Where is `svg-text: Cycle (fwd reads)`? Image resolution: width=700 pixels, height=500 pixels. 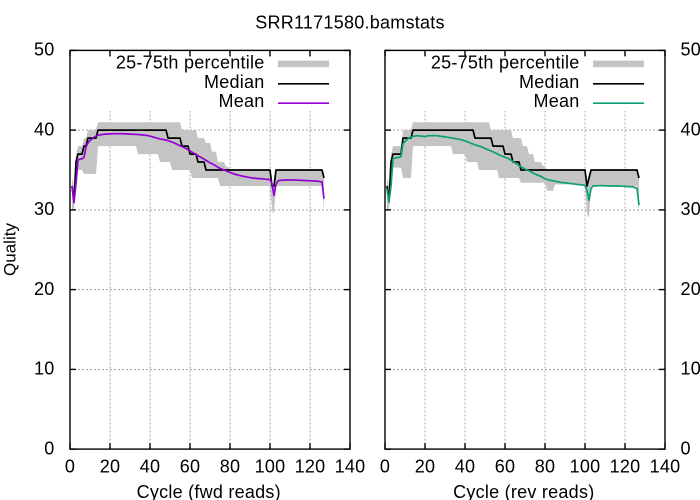
svg-text: Cycle (fwd reads) is located at coordinates (209, 491).